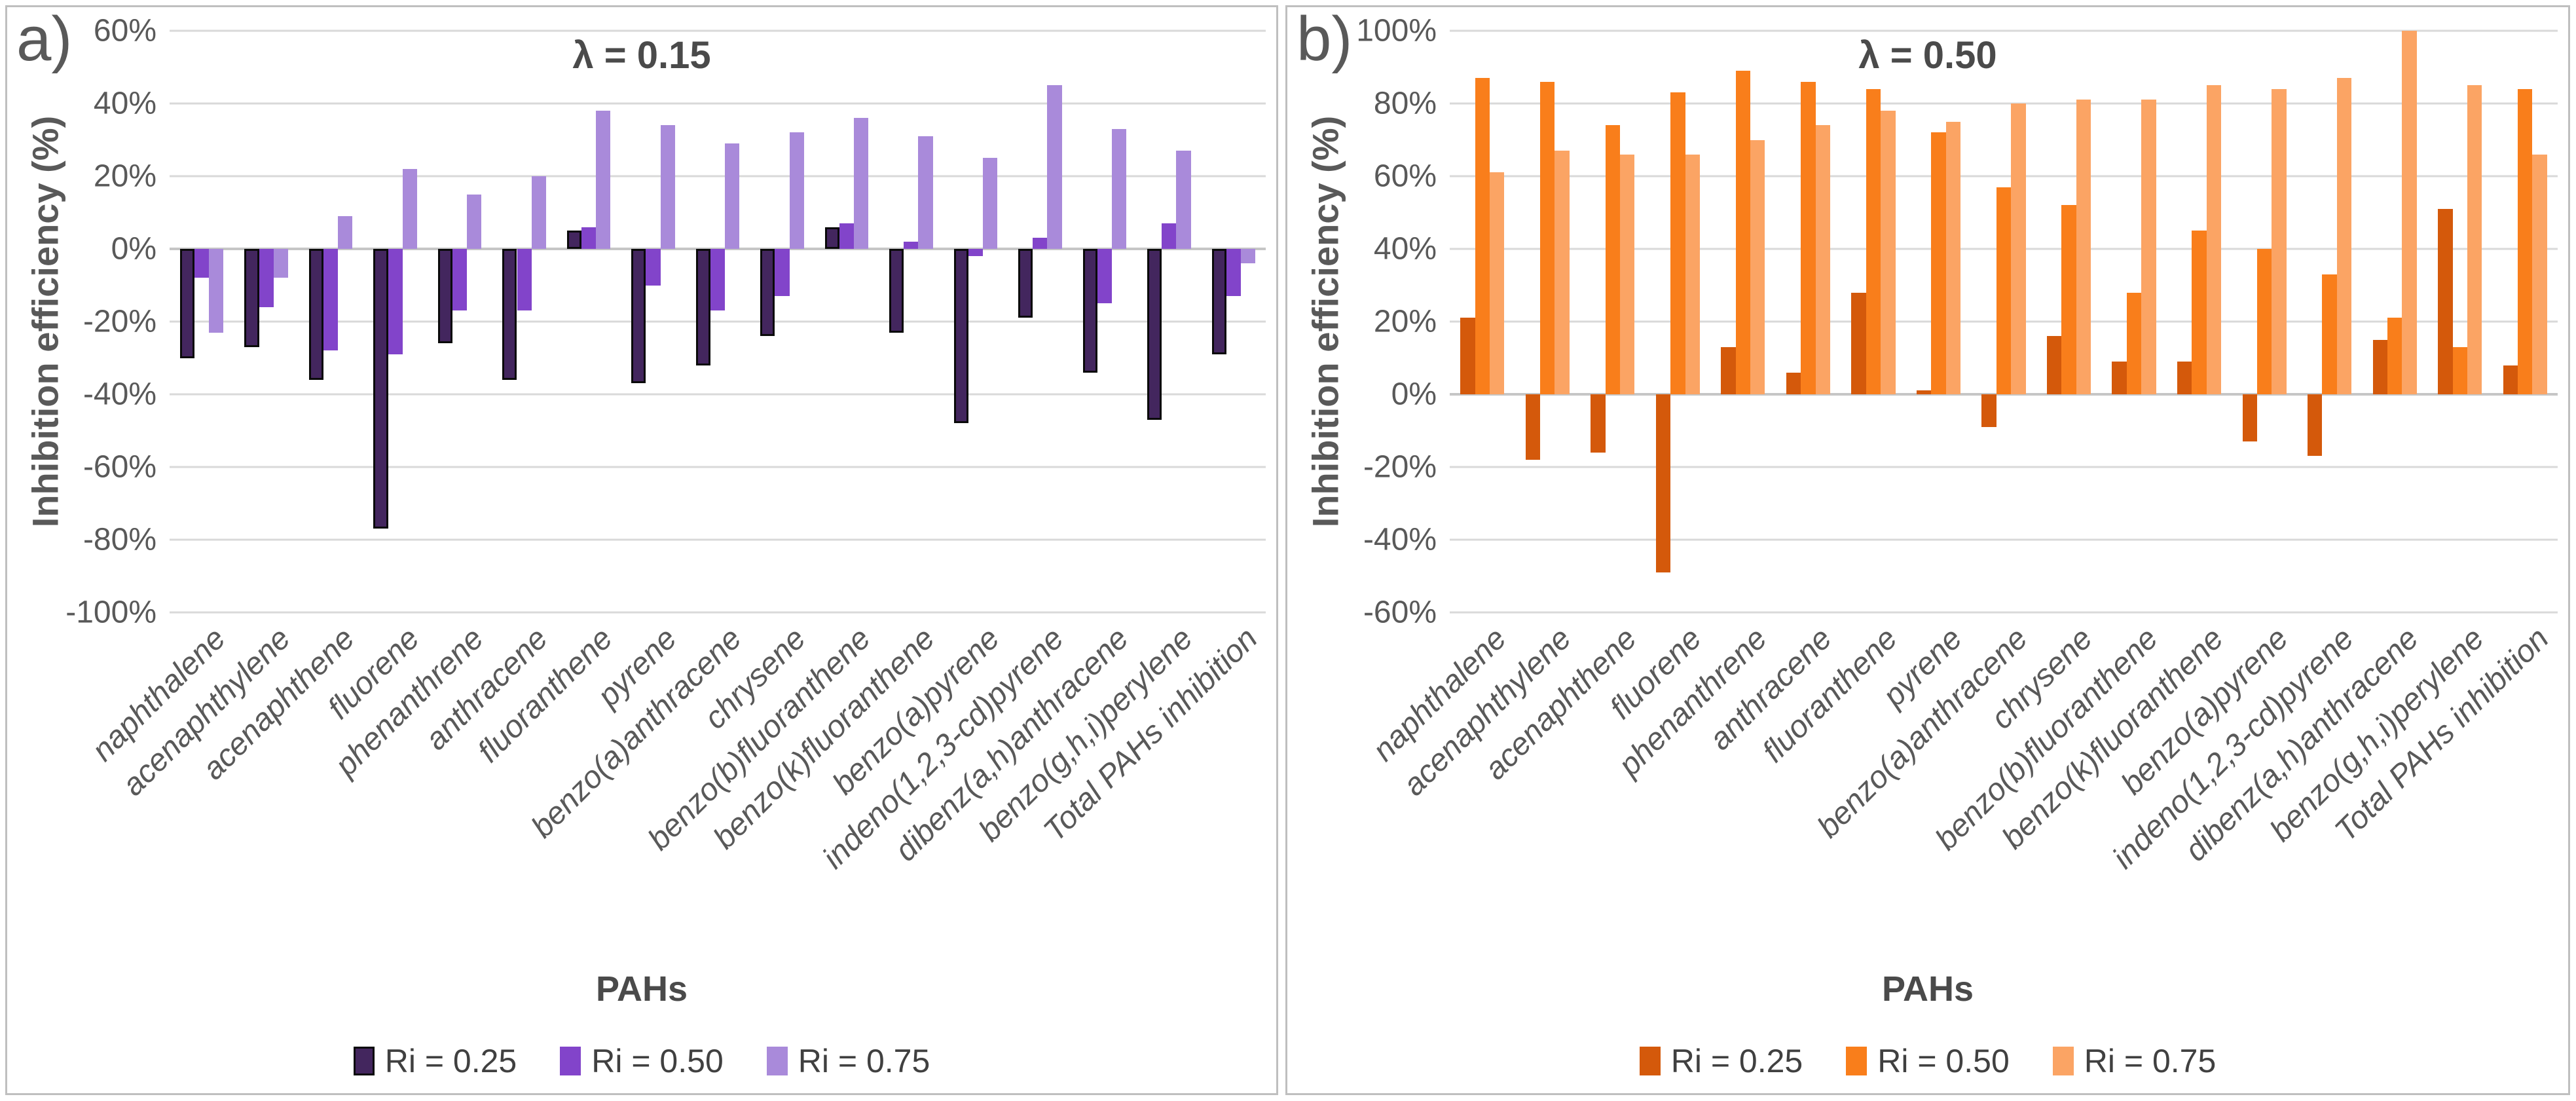  I want to click on y-tick-label: 80%, so click(1405, 103).